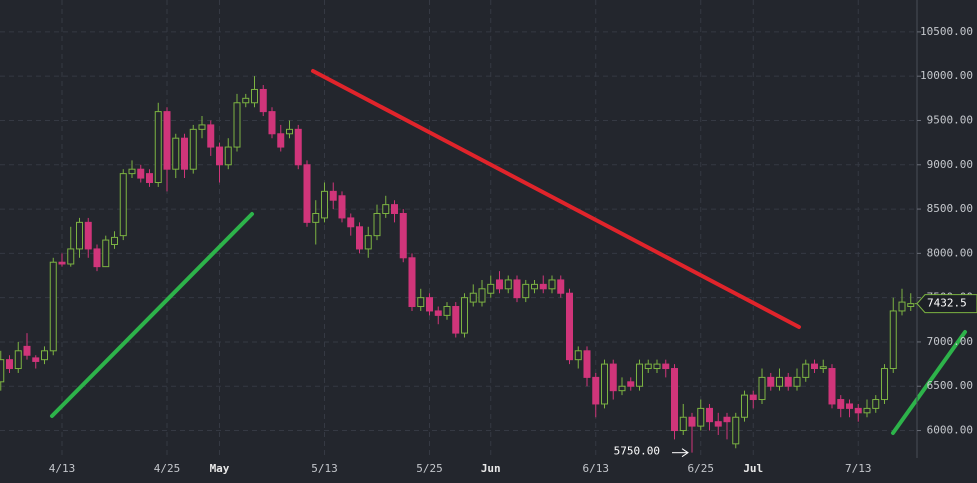  I want to click on low-marker-arrowhead, so click(685, 453).